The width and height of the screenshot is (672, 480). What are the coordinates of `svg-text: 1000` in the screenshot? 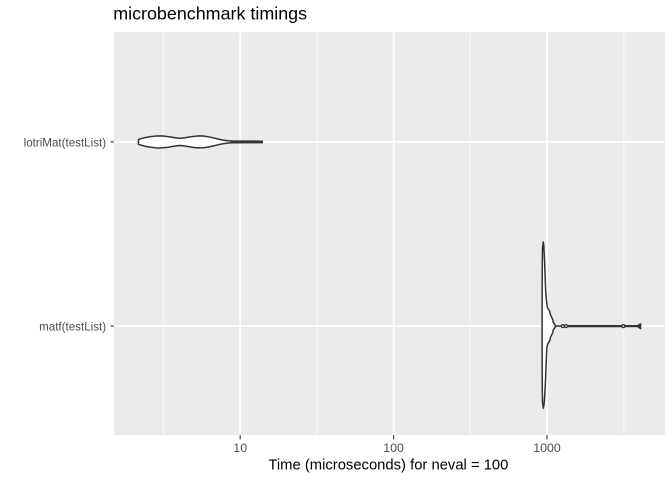 It's located at (547, 448).